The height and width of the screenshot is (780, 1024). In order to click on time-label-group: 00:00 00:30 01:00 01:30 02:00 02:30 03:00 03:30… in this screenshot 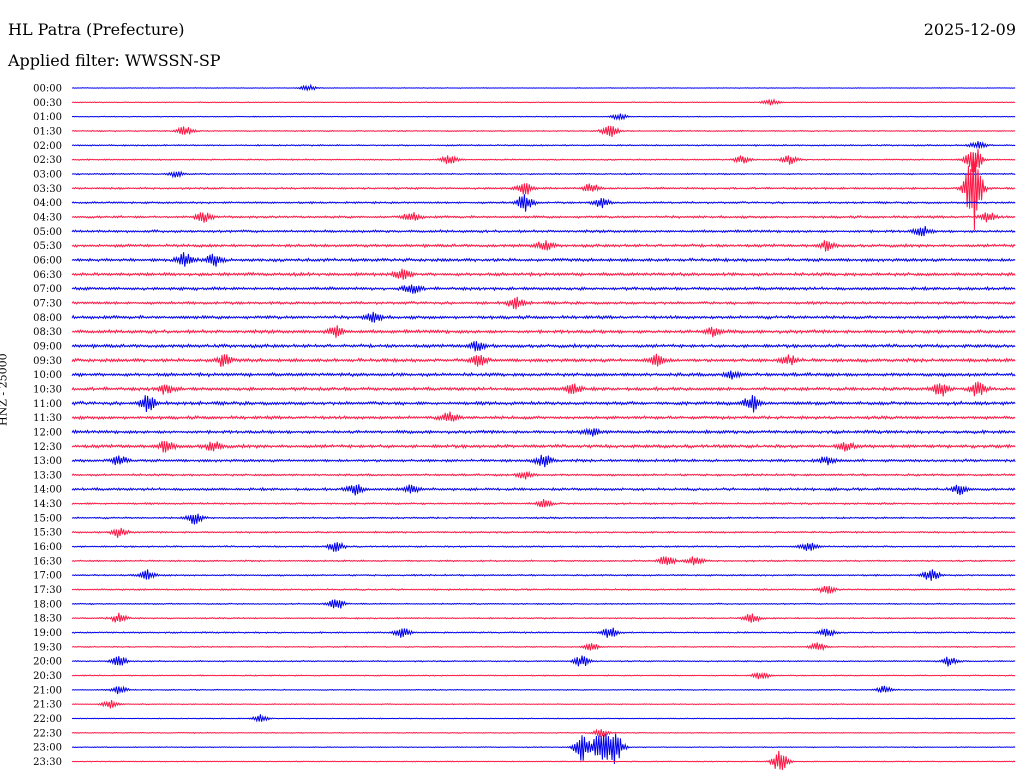, I will do `click(47, 426)`.